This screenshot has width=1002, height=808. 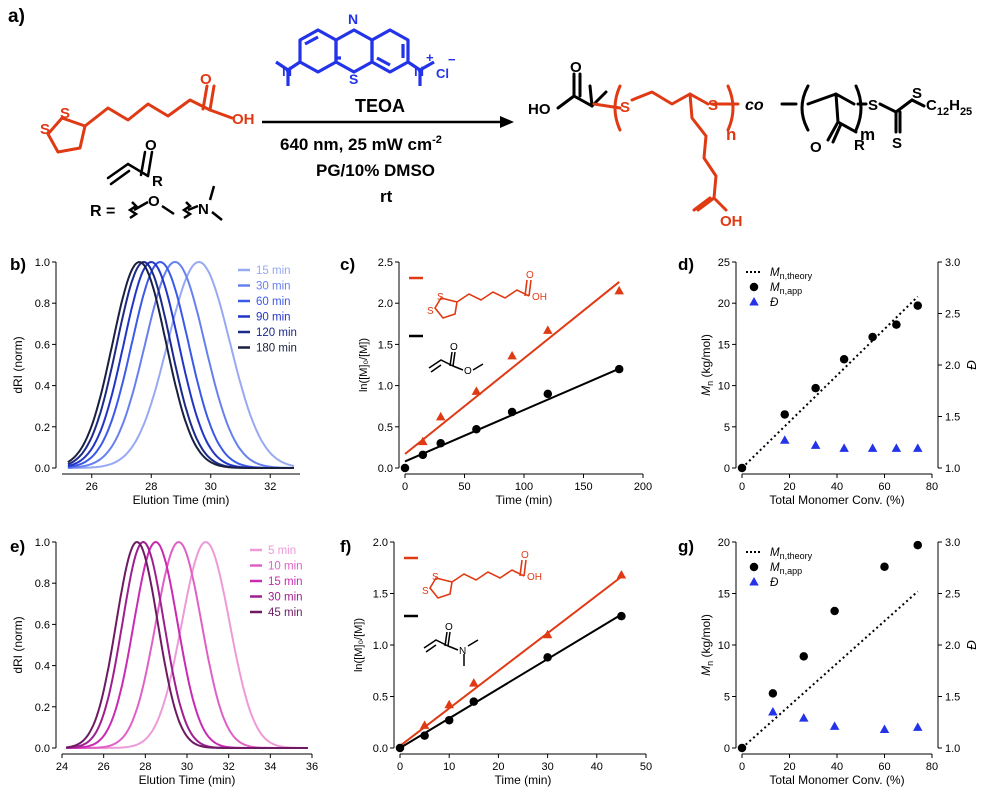 What do you see at coordinates (456, 362) in the screenshot?
I see `inset-methyl-acrylate` at bounding box center [456, 362].